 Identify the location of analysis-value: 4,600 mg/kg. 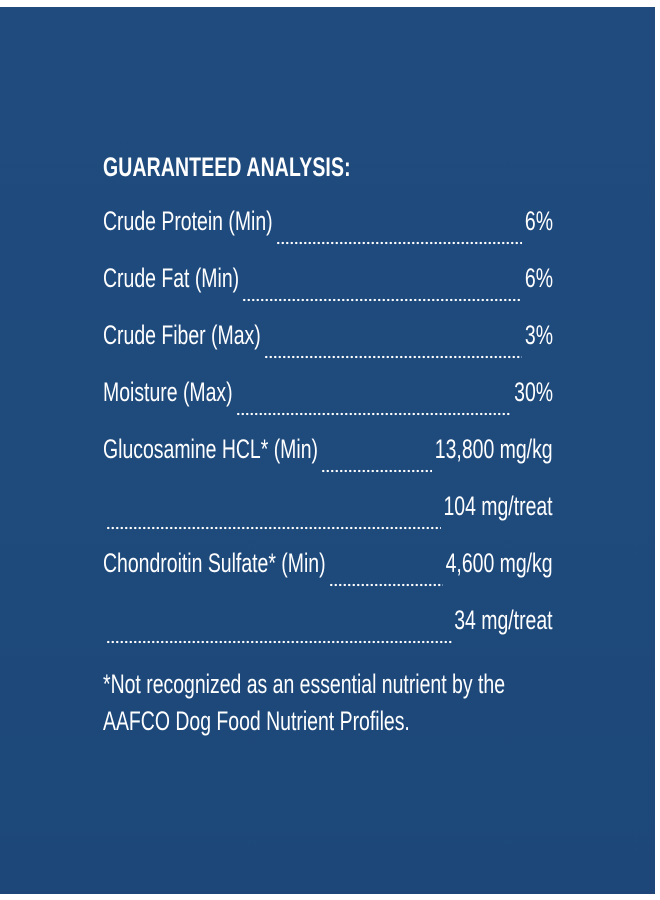
(499, 563).